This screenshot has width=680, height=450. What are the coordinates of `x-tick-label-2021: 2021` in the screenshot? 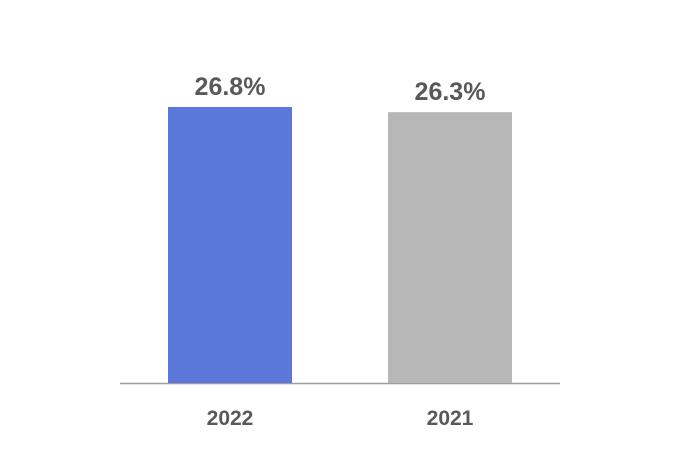 It's located at (450, 418).